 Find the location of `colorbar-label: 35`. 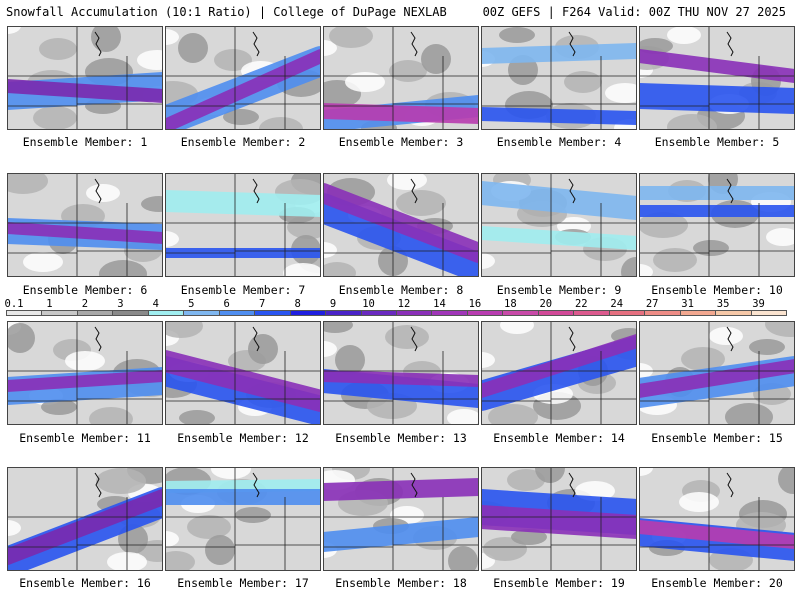

colorbar-label: 35 is located at coordinates (723, 304).